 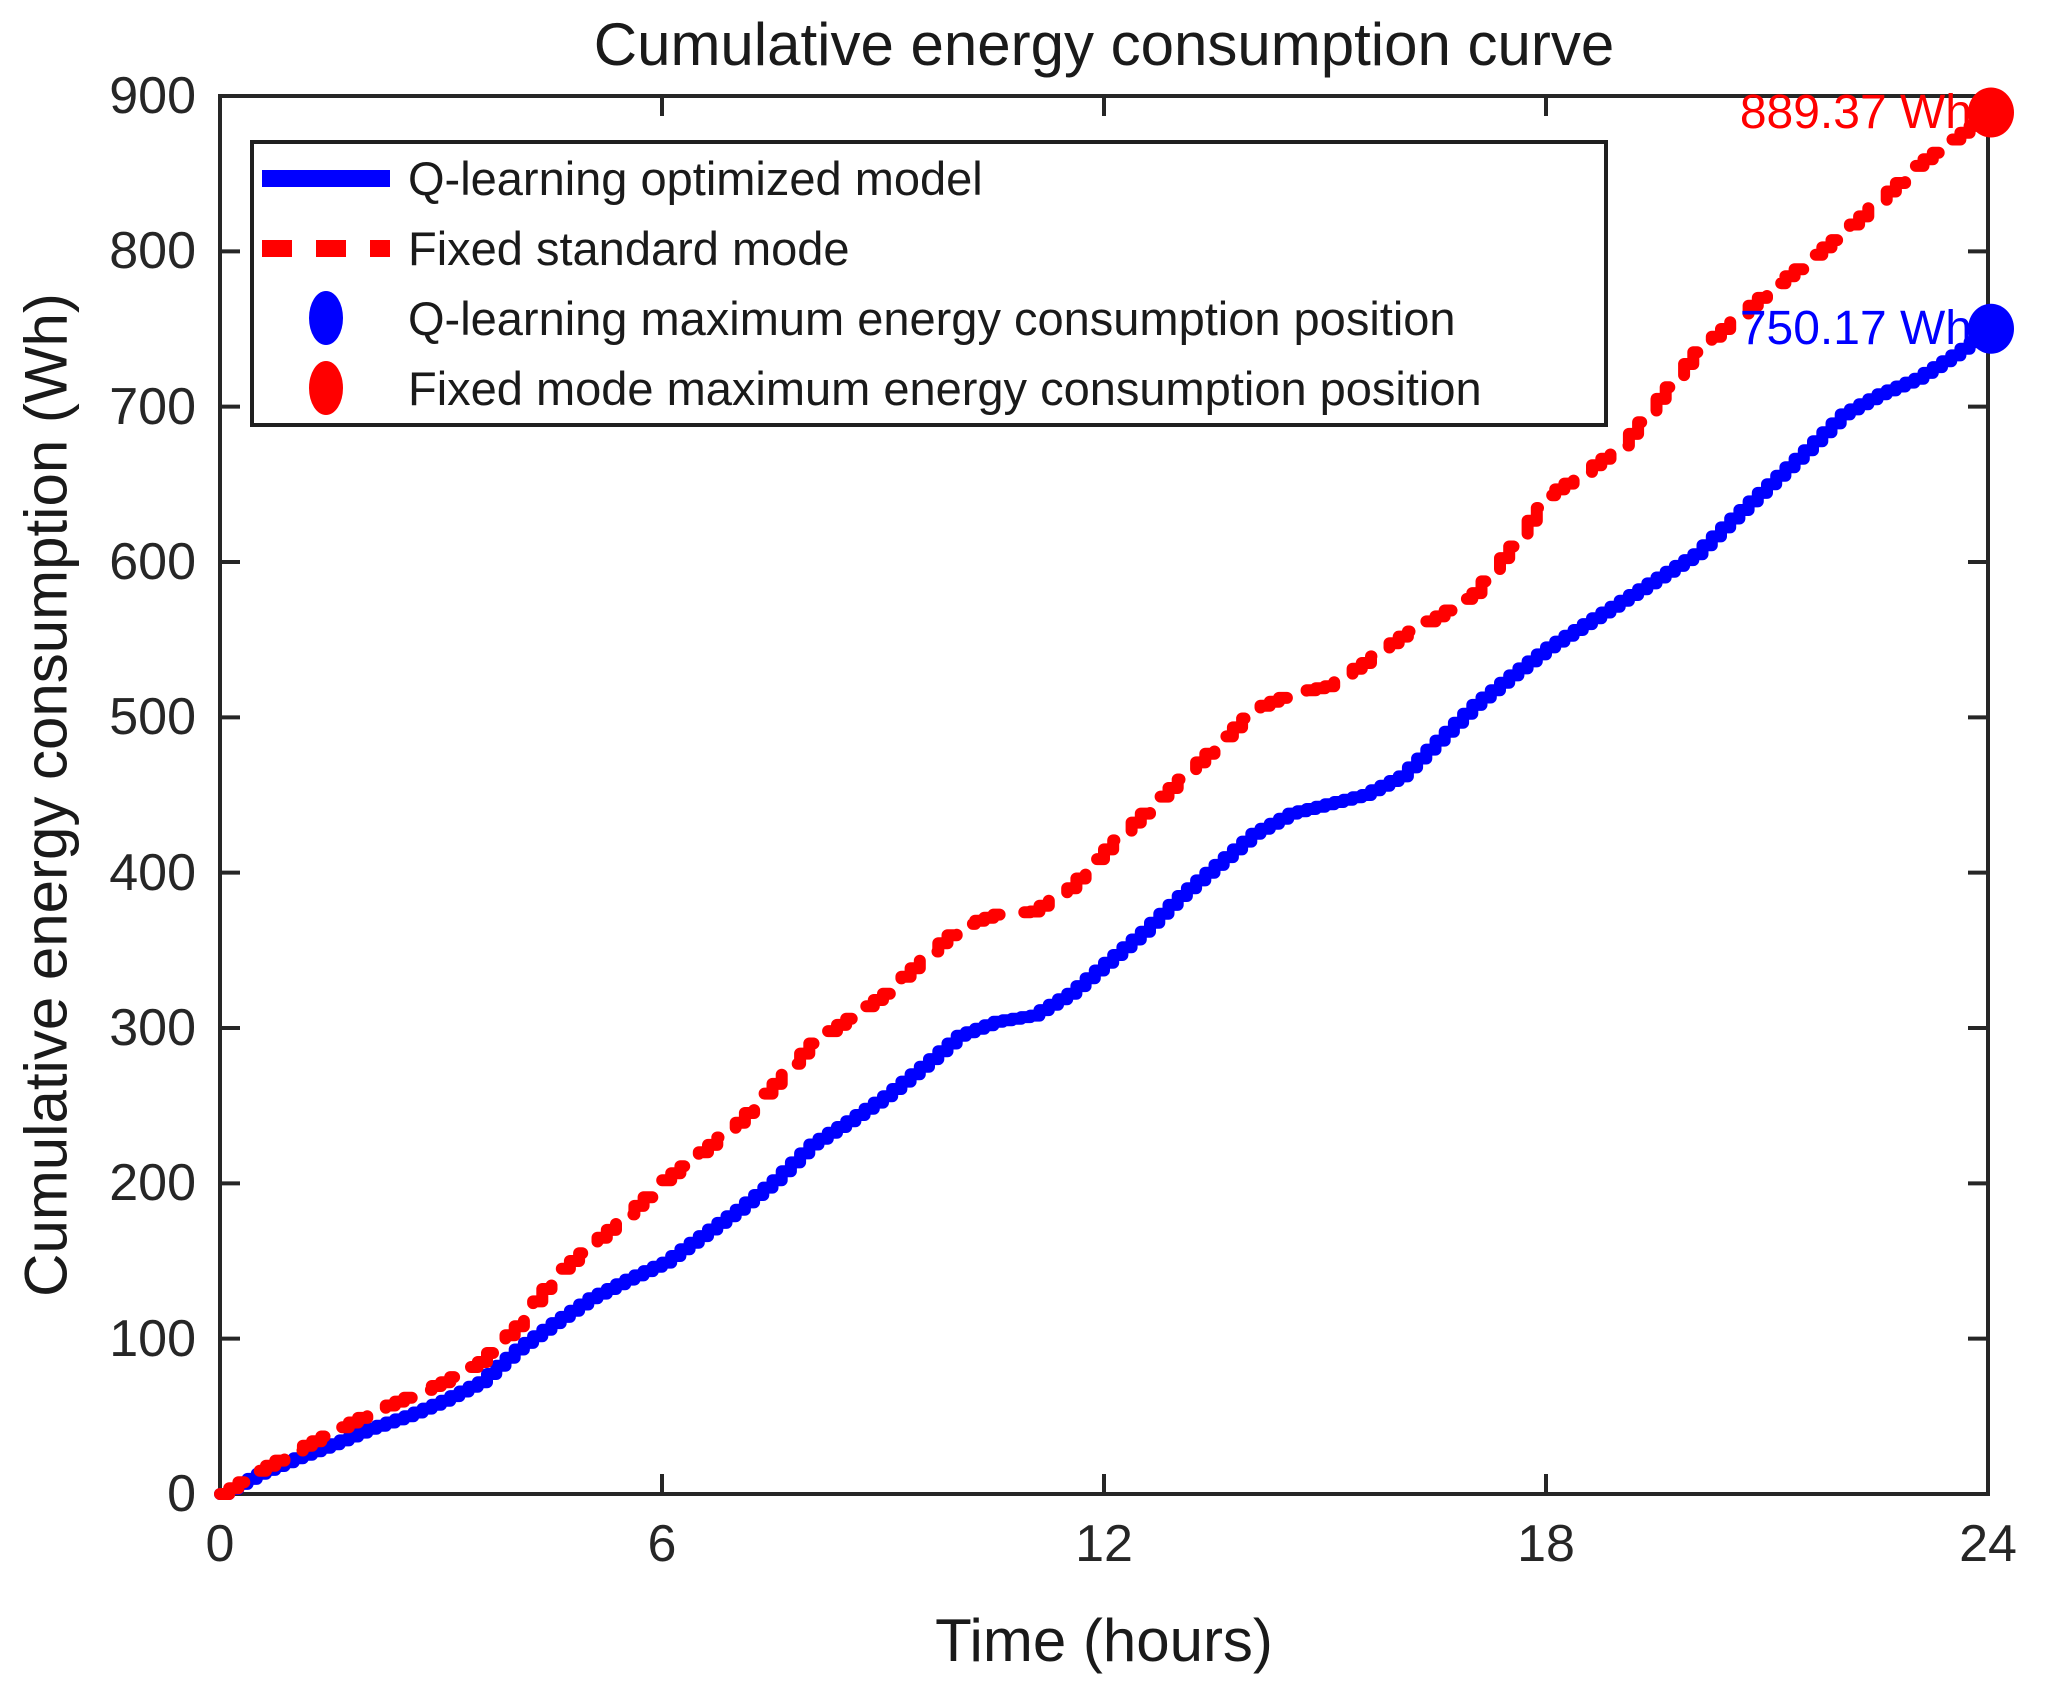 What do you see at coordinates (152, 562) in the screenshot?
I see `y-tick-label: 600` at bounding box center [152, 562].